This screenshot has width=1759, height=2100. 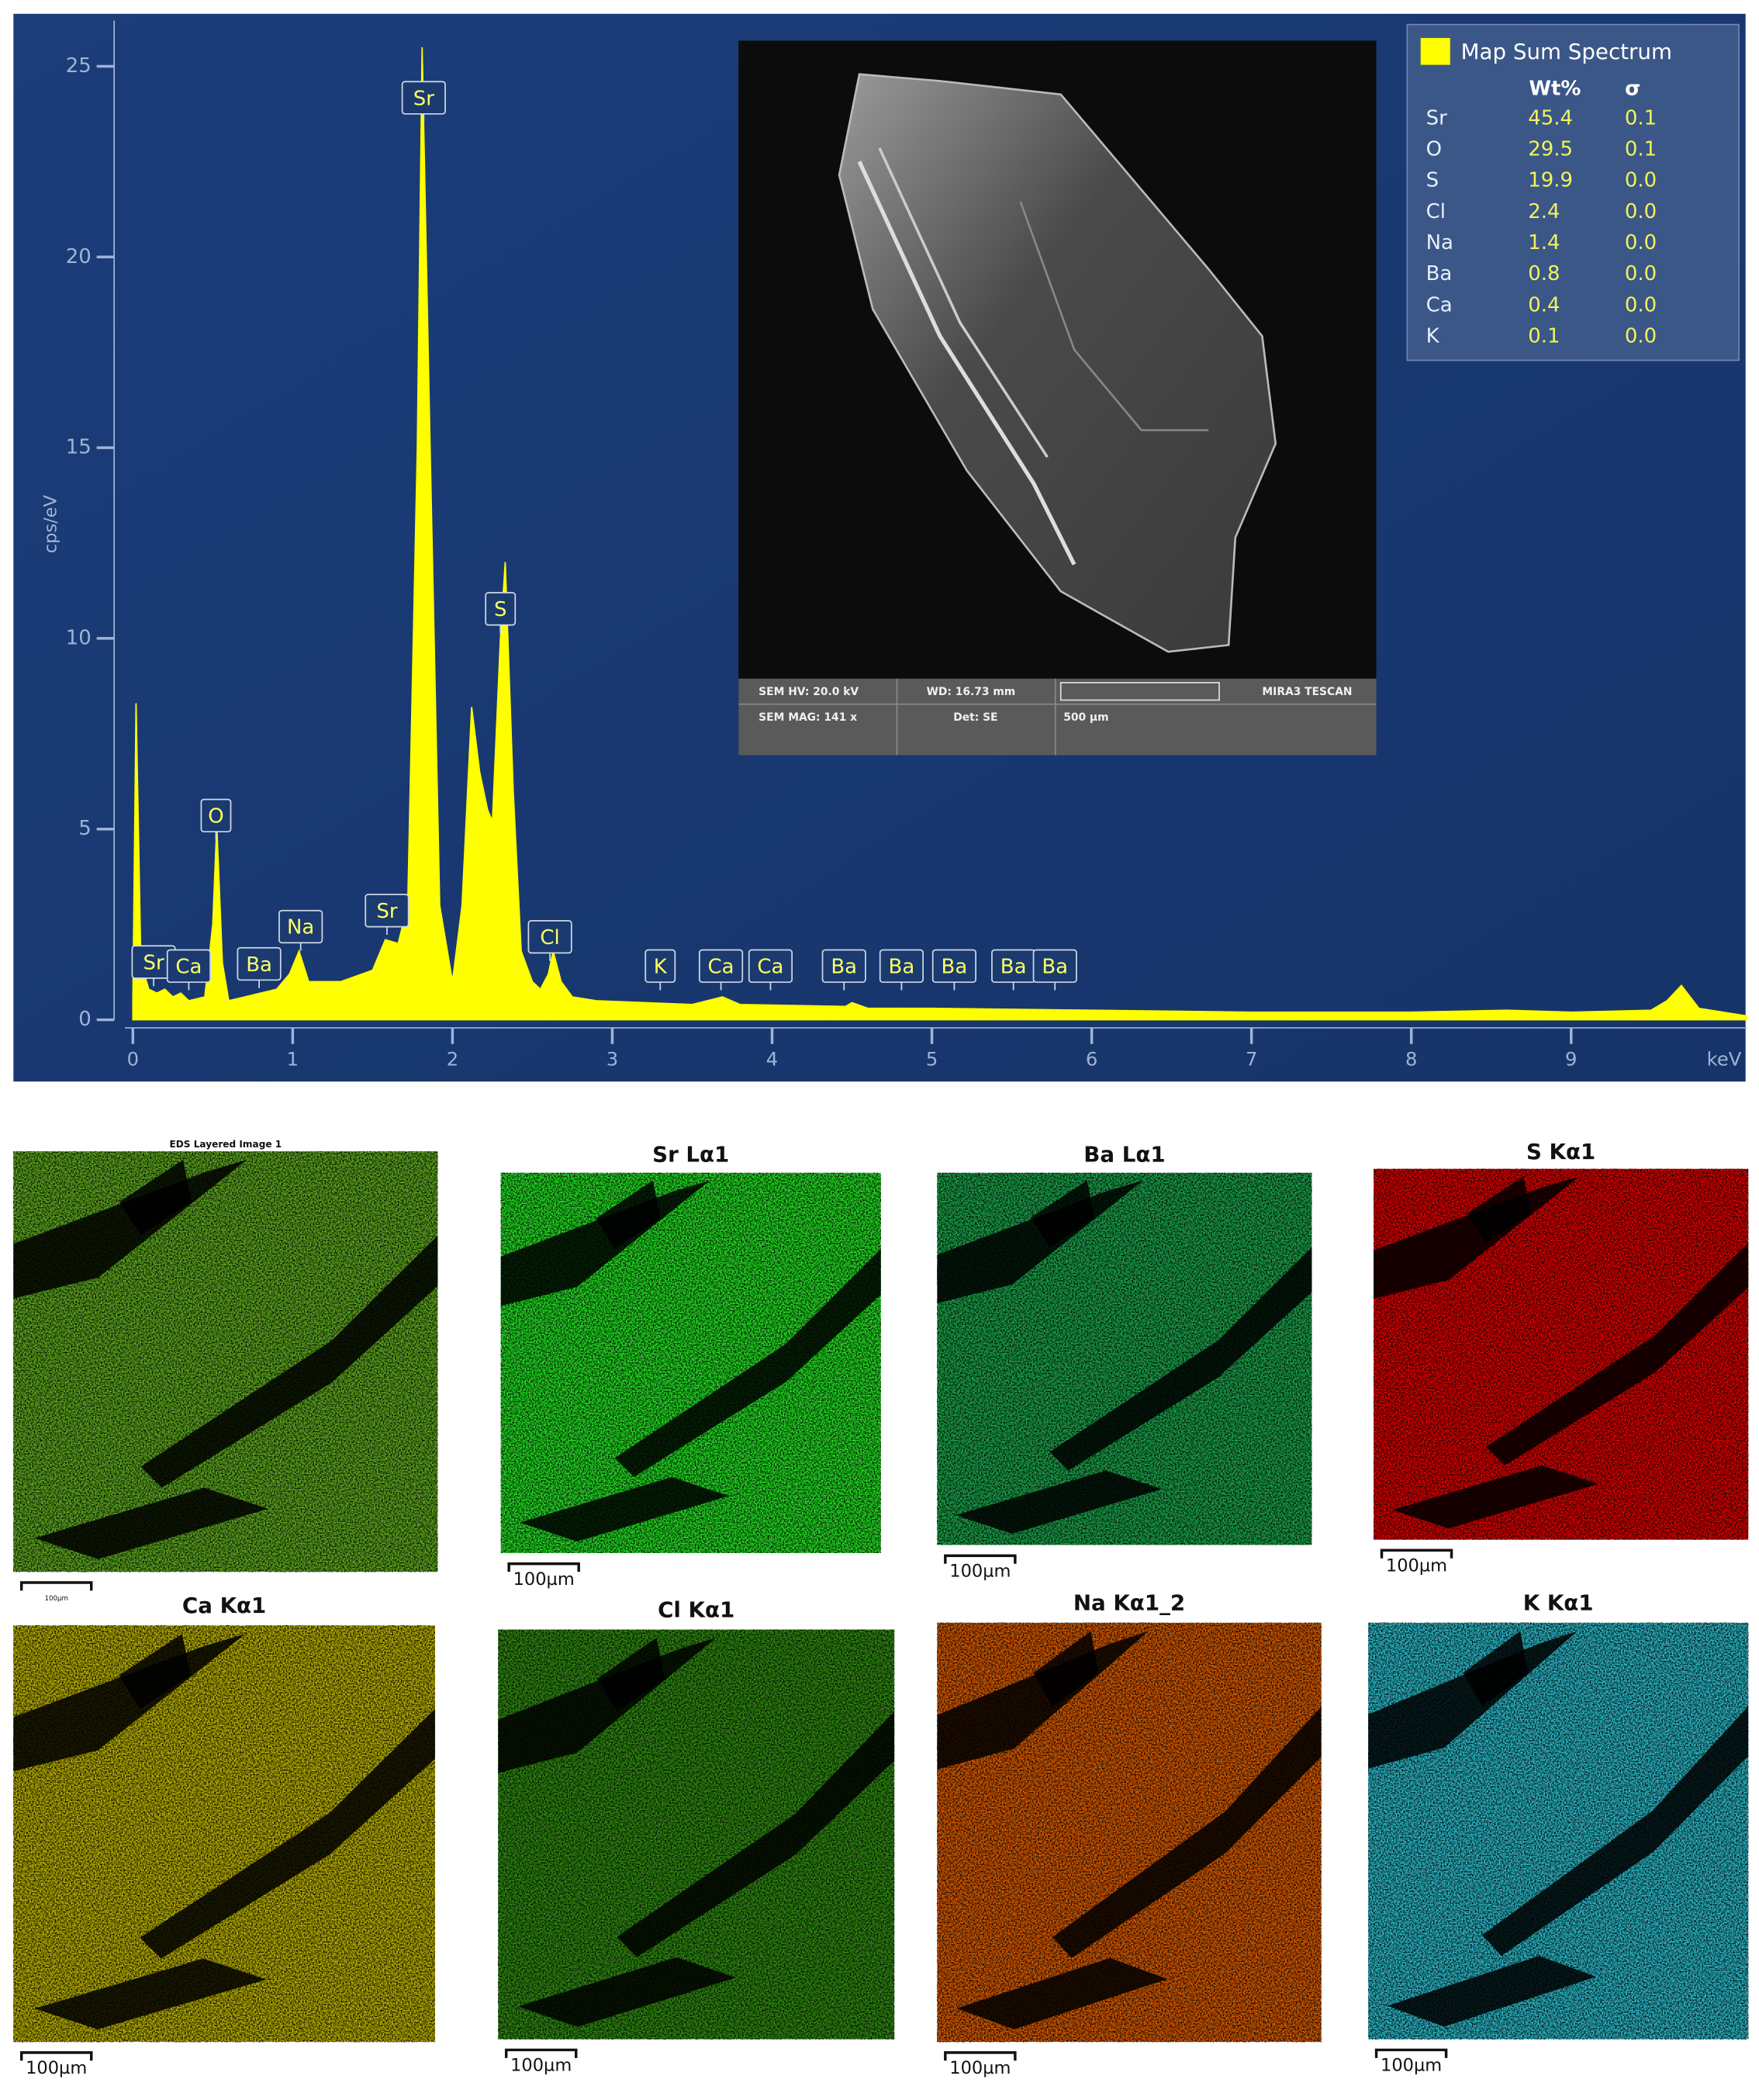 What do you see at coordinates (1558, 1603) in the screenshot?
I see `map-title: K Kα1` at bounding box center [1558, 1603].